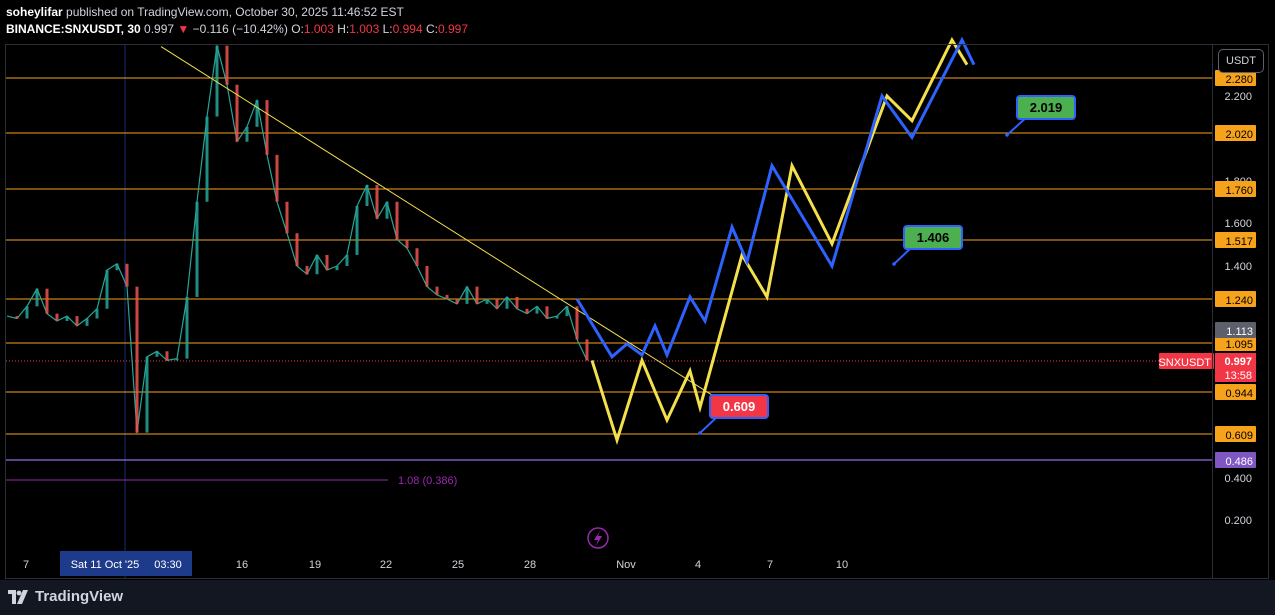 This screenshot has height=615, width=1275. I want to click on lightning-icon, so click(598, 538).